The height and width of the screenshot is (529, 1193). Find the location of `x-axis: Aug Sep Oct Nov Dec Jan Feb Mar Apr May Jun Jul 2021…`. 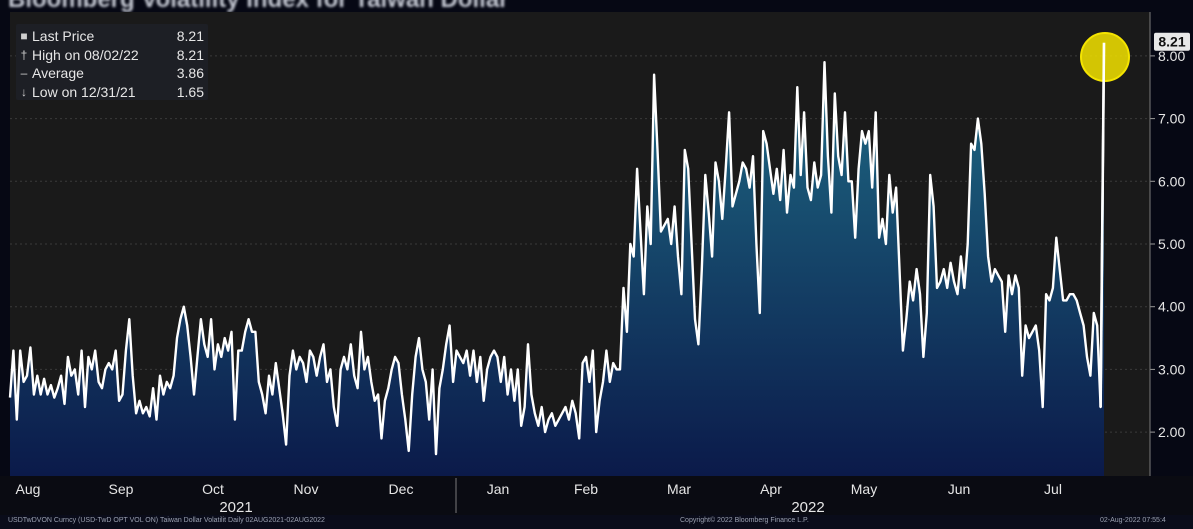

x-axis: Aug Sep Oct Nov Dec Jan Feb Mar Apr May Jun Jul 2021… is located at coordinates (596, 495).